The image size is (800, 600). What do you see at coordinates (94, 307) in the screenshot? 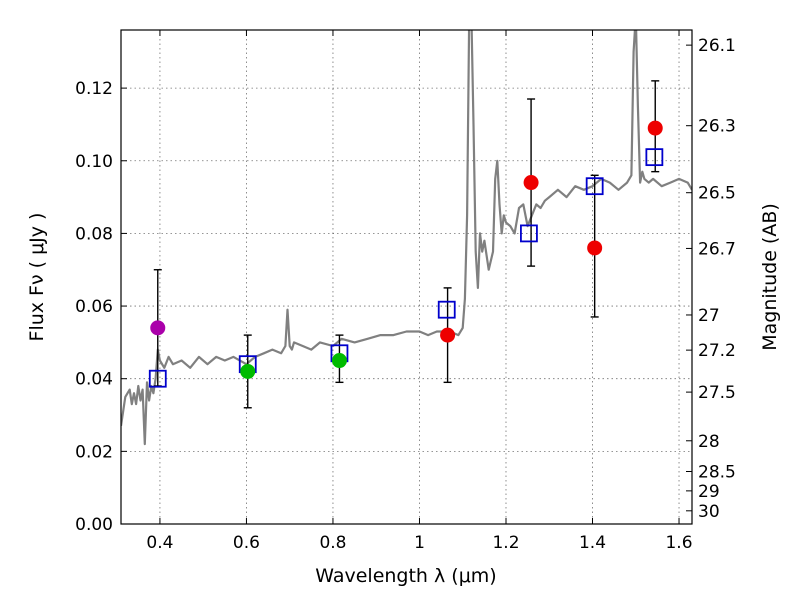
I see `y-tick-label: 0.06` at bounding box center [94, 307].